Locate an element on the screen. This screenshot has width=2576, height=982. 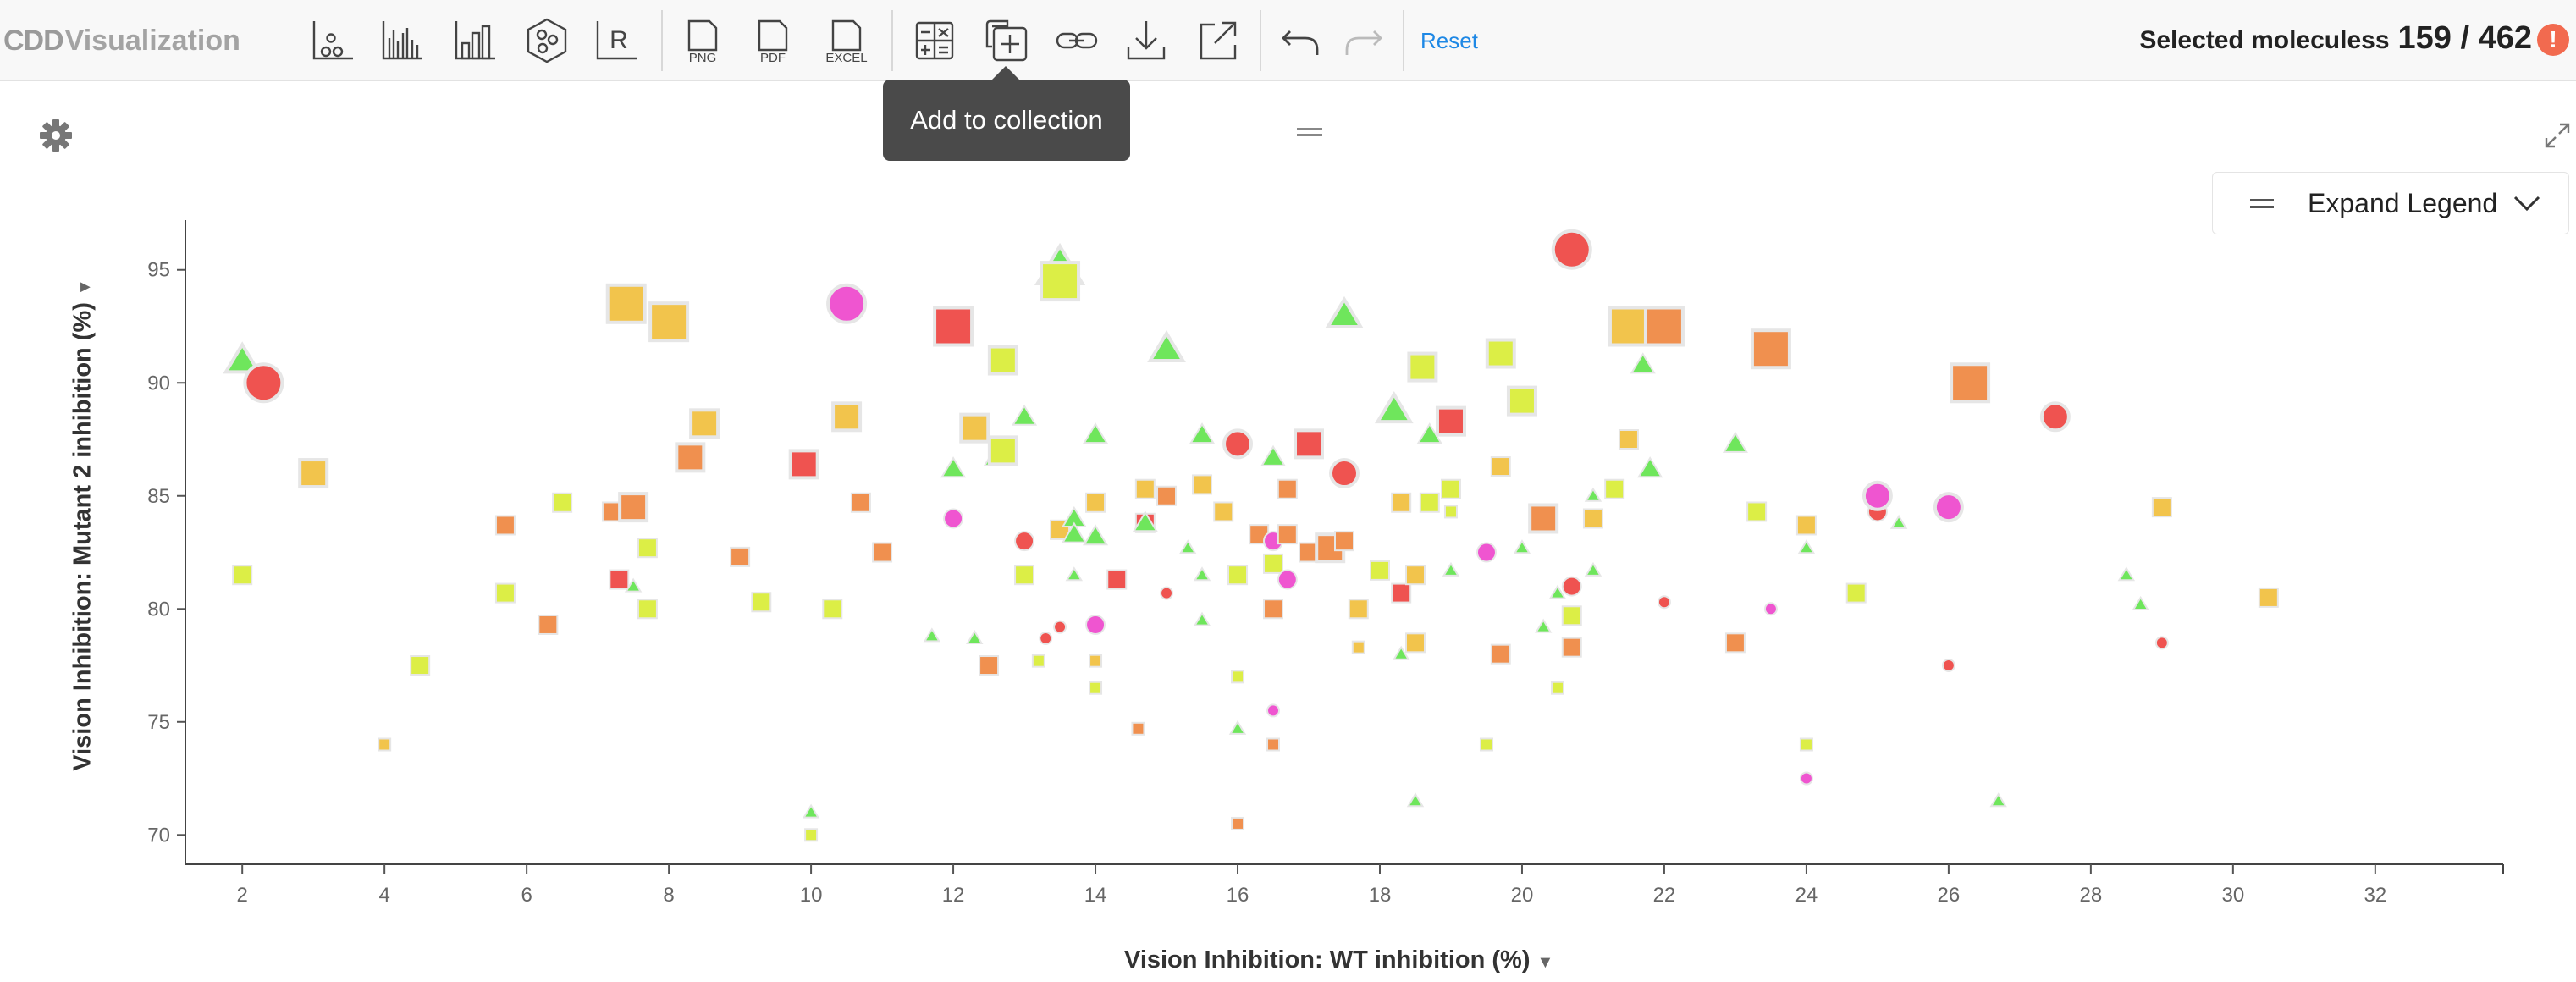
logo-cdd: CDD is located at coordinates (33, 40).